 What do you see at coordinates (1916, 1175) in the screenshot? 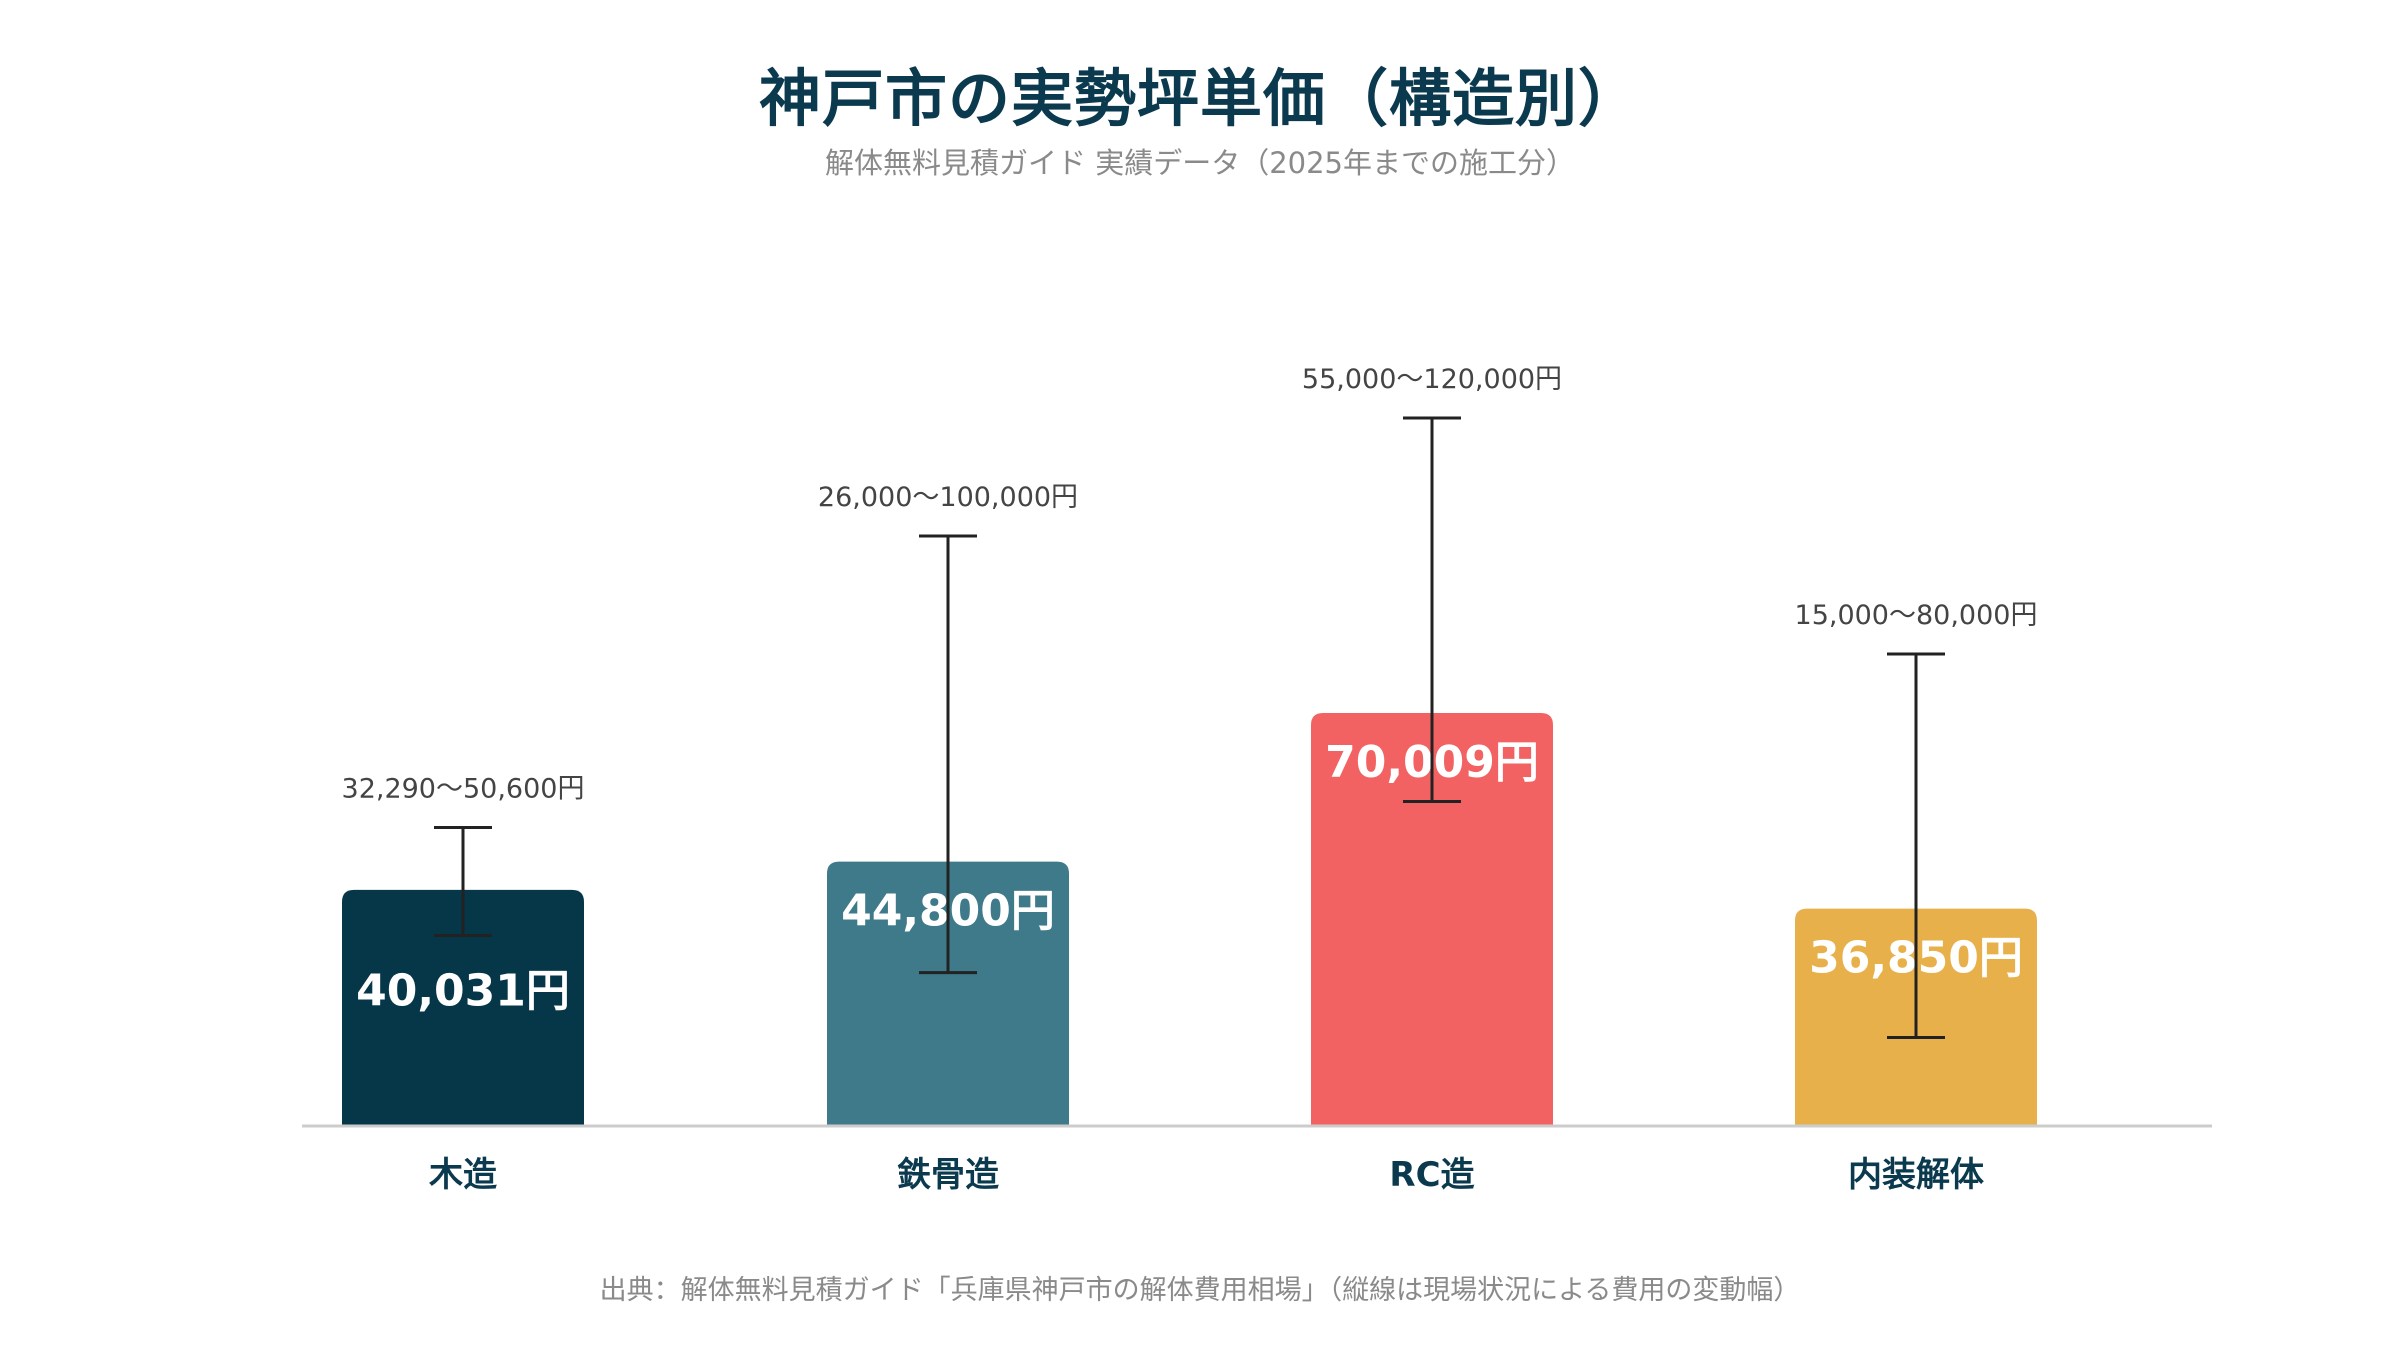
I see `category-label-4: 内装解体` at bounding box center [1916, 1175].